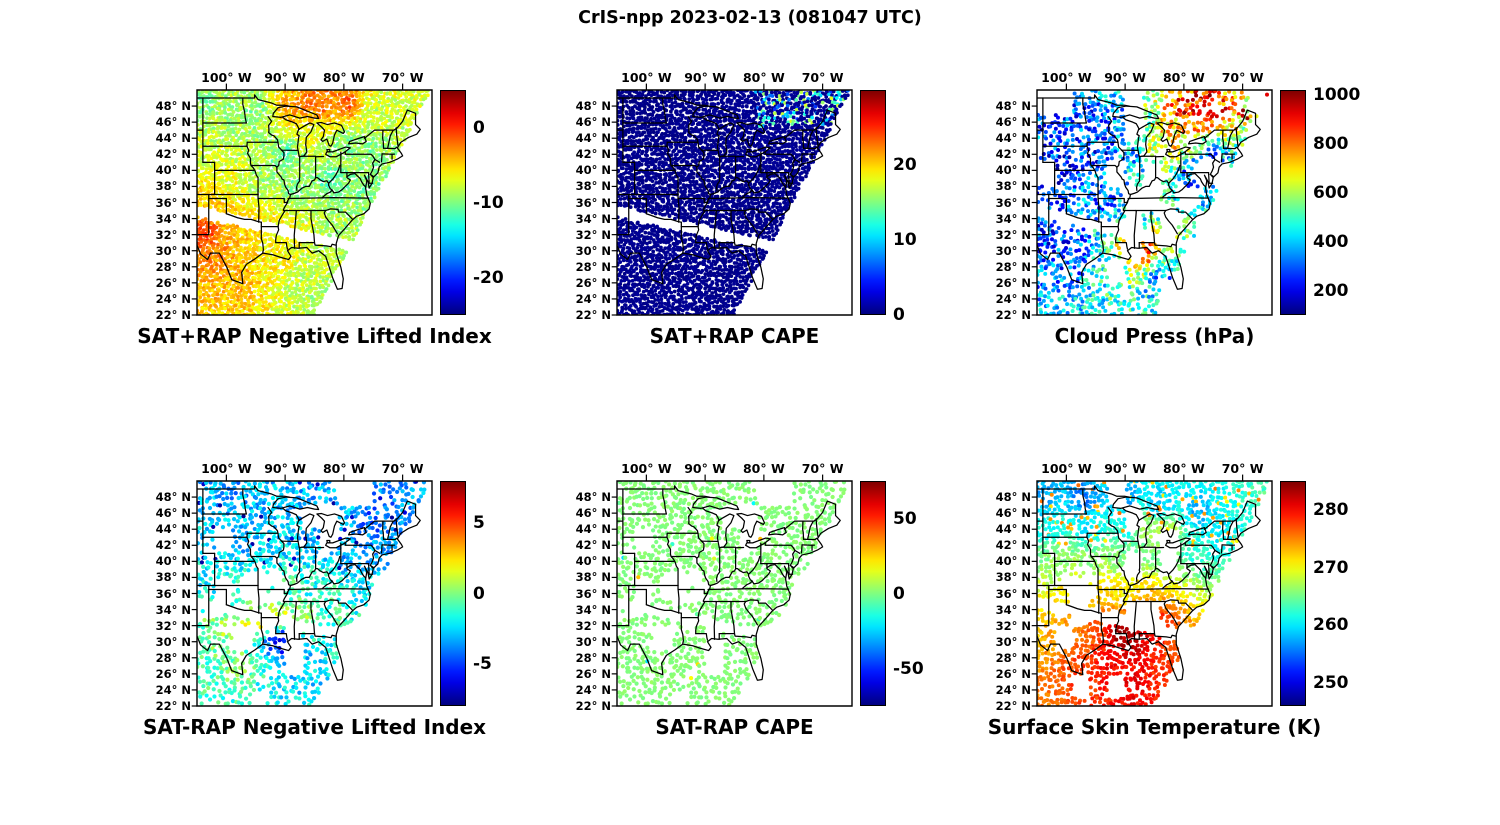  I want to click on lat-tick-label: 26° N, so click(593, 282).